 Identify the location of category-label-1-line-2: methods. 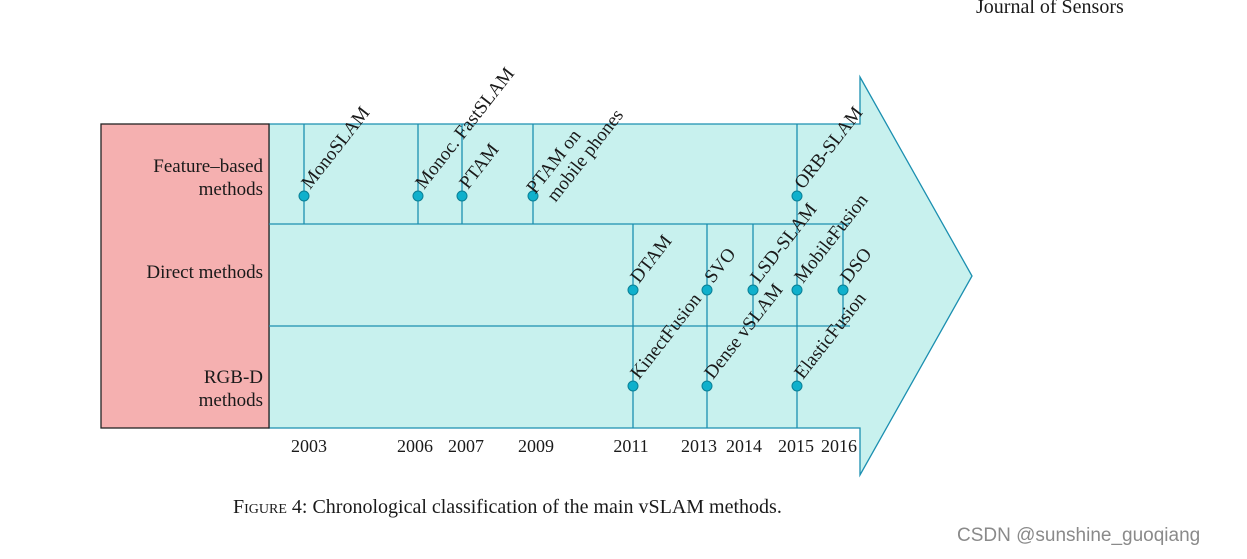
(231, 189).